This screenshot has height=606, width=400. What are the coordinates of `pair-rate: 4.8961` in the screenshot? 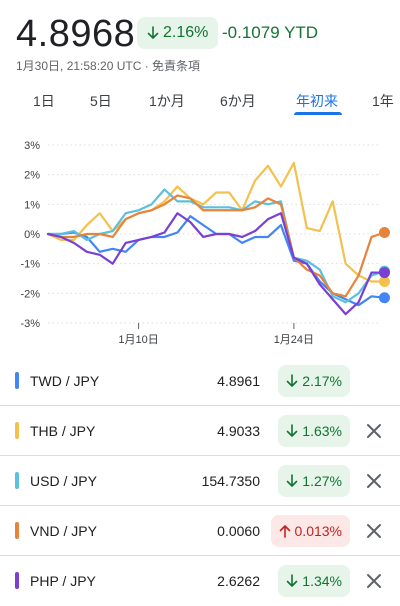 It's located at (238, 381).